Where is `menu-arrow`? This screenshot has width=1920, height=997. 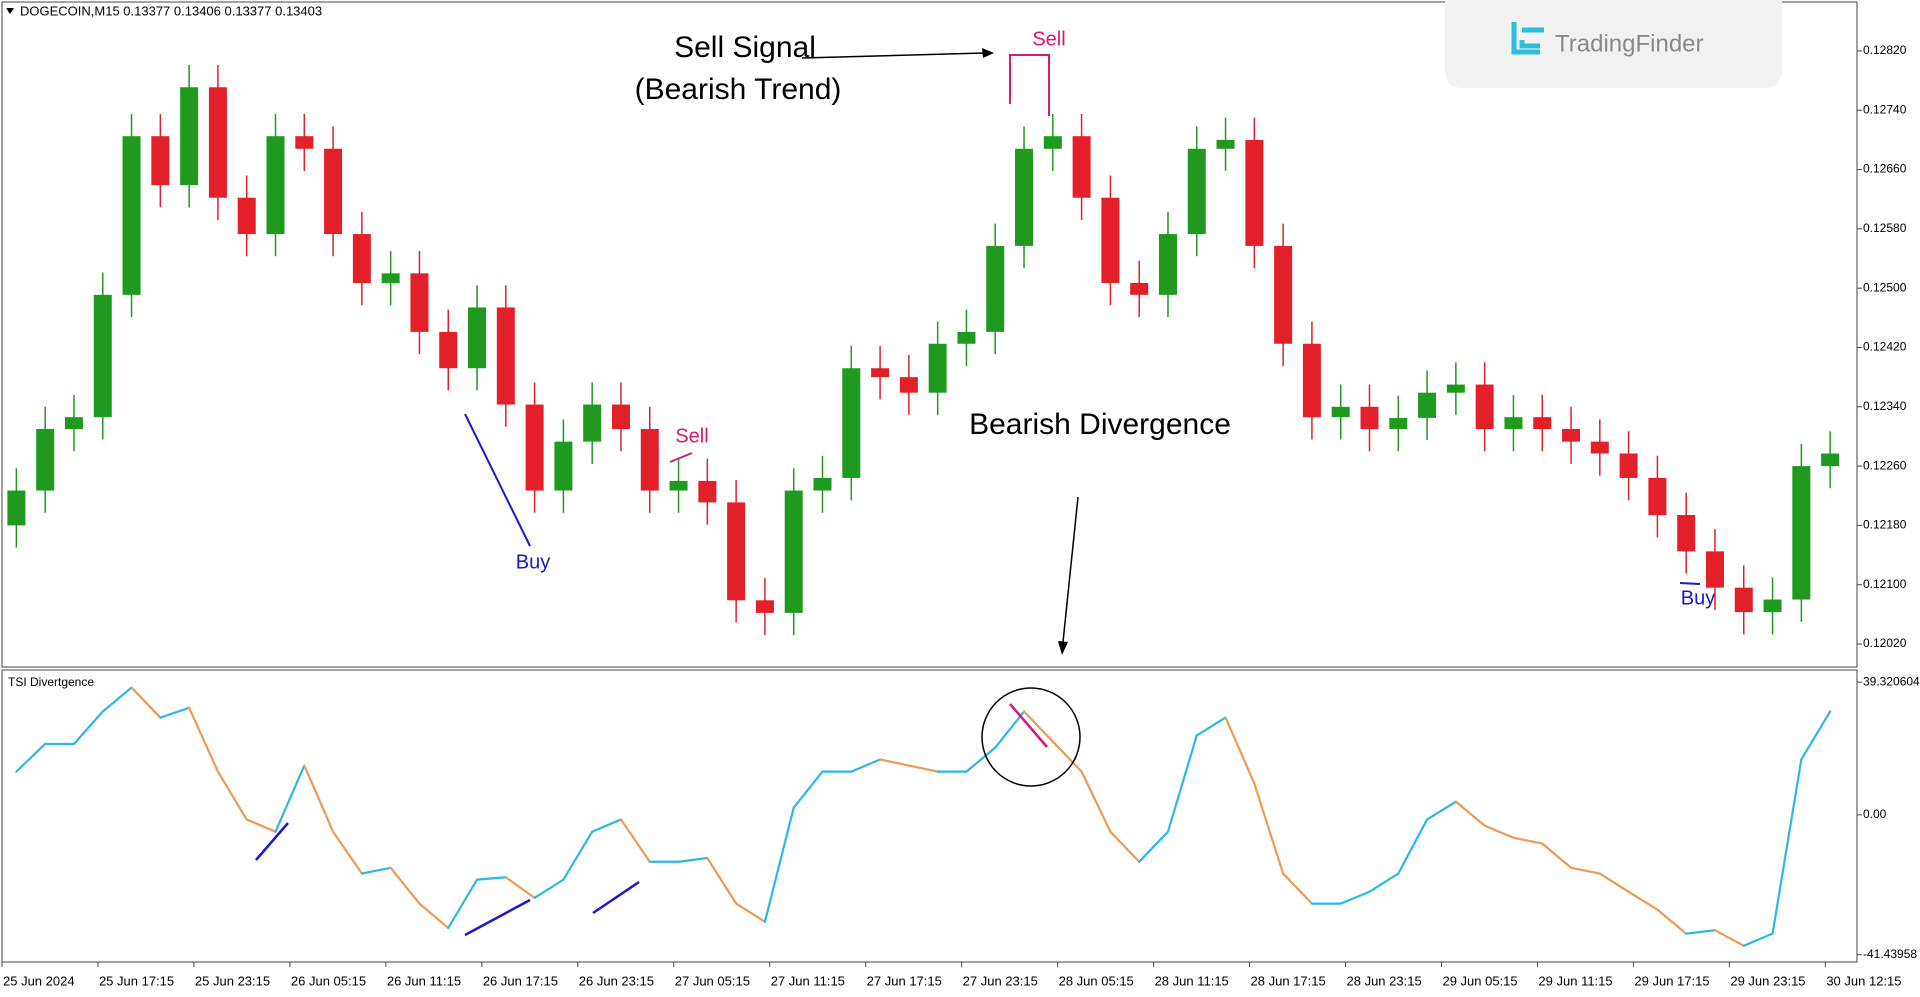
menu-arrow is located at coordinates (10, 11).